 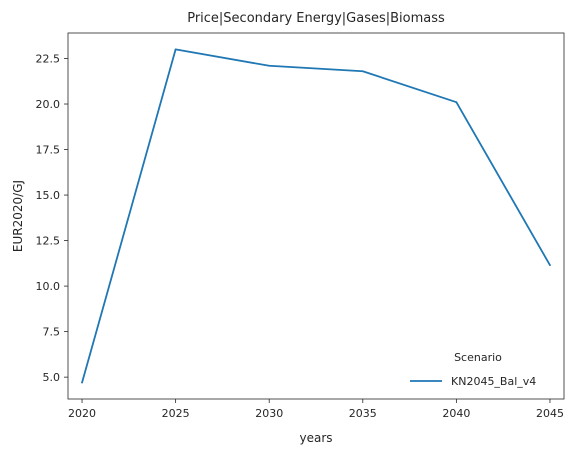 I want to click on legend: Scenario KN2045_Bal_v4, so click(x=473, y=369).